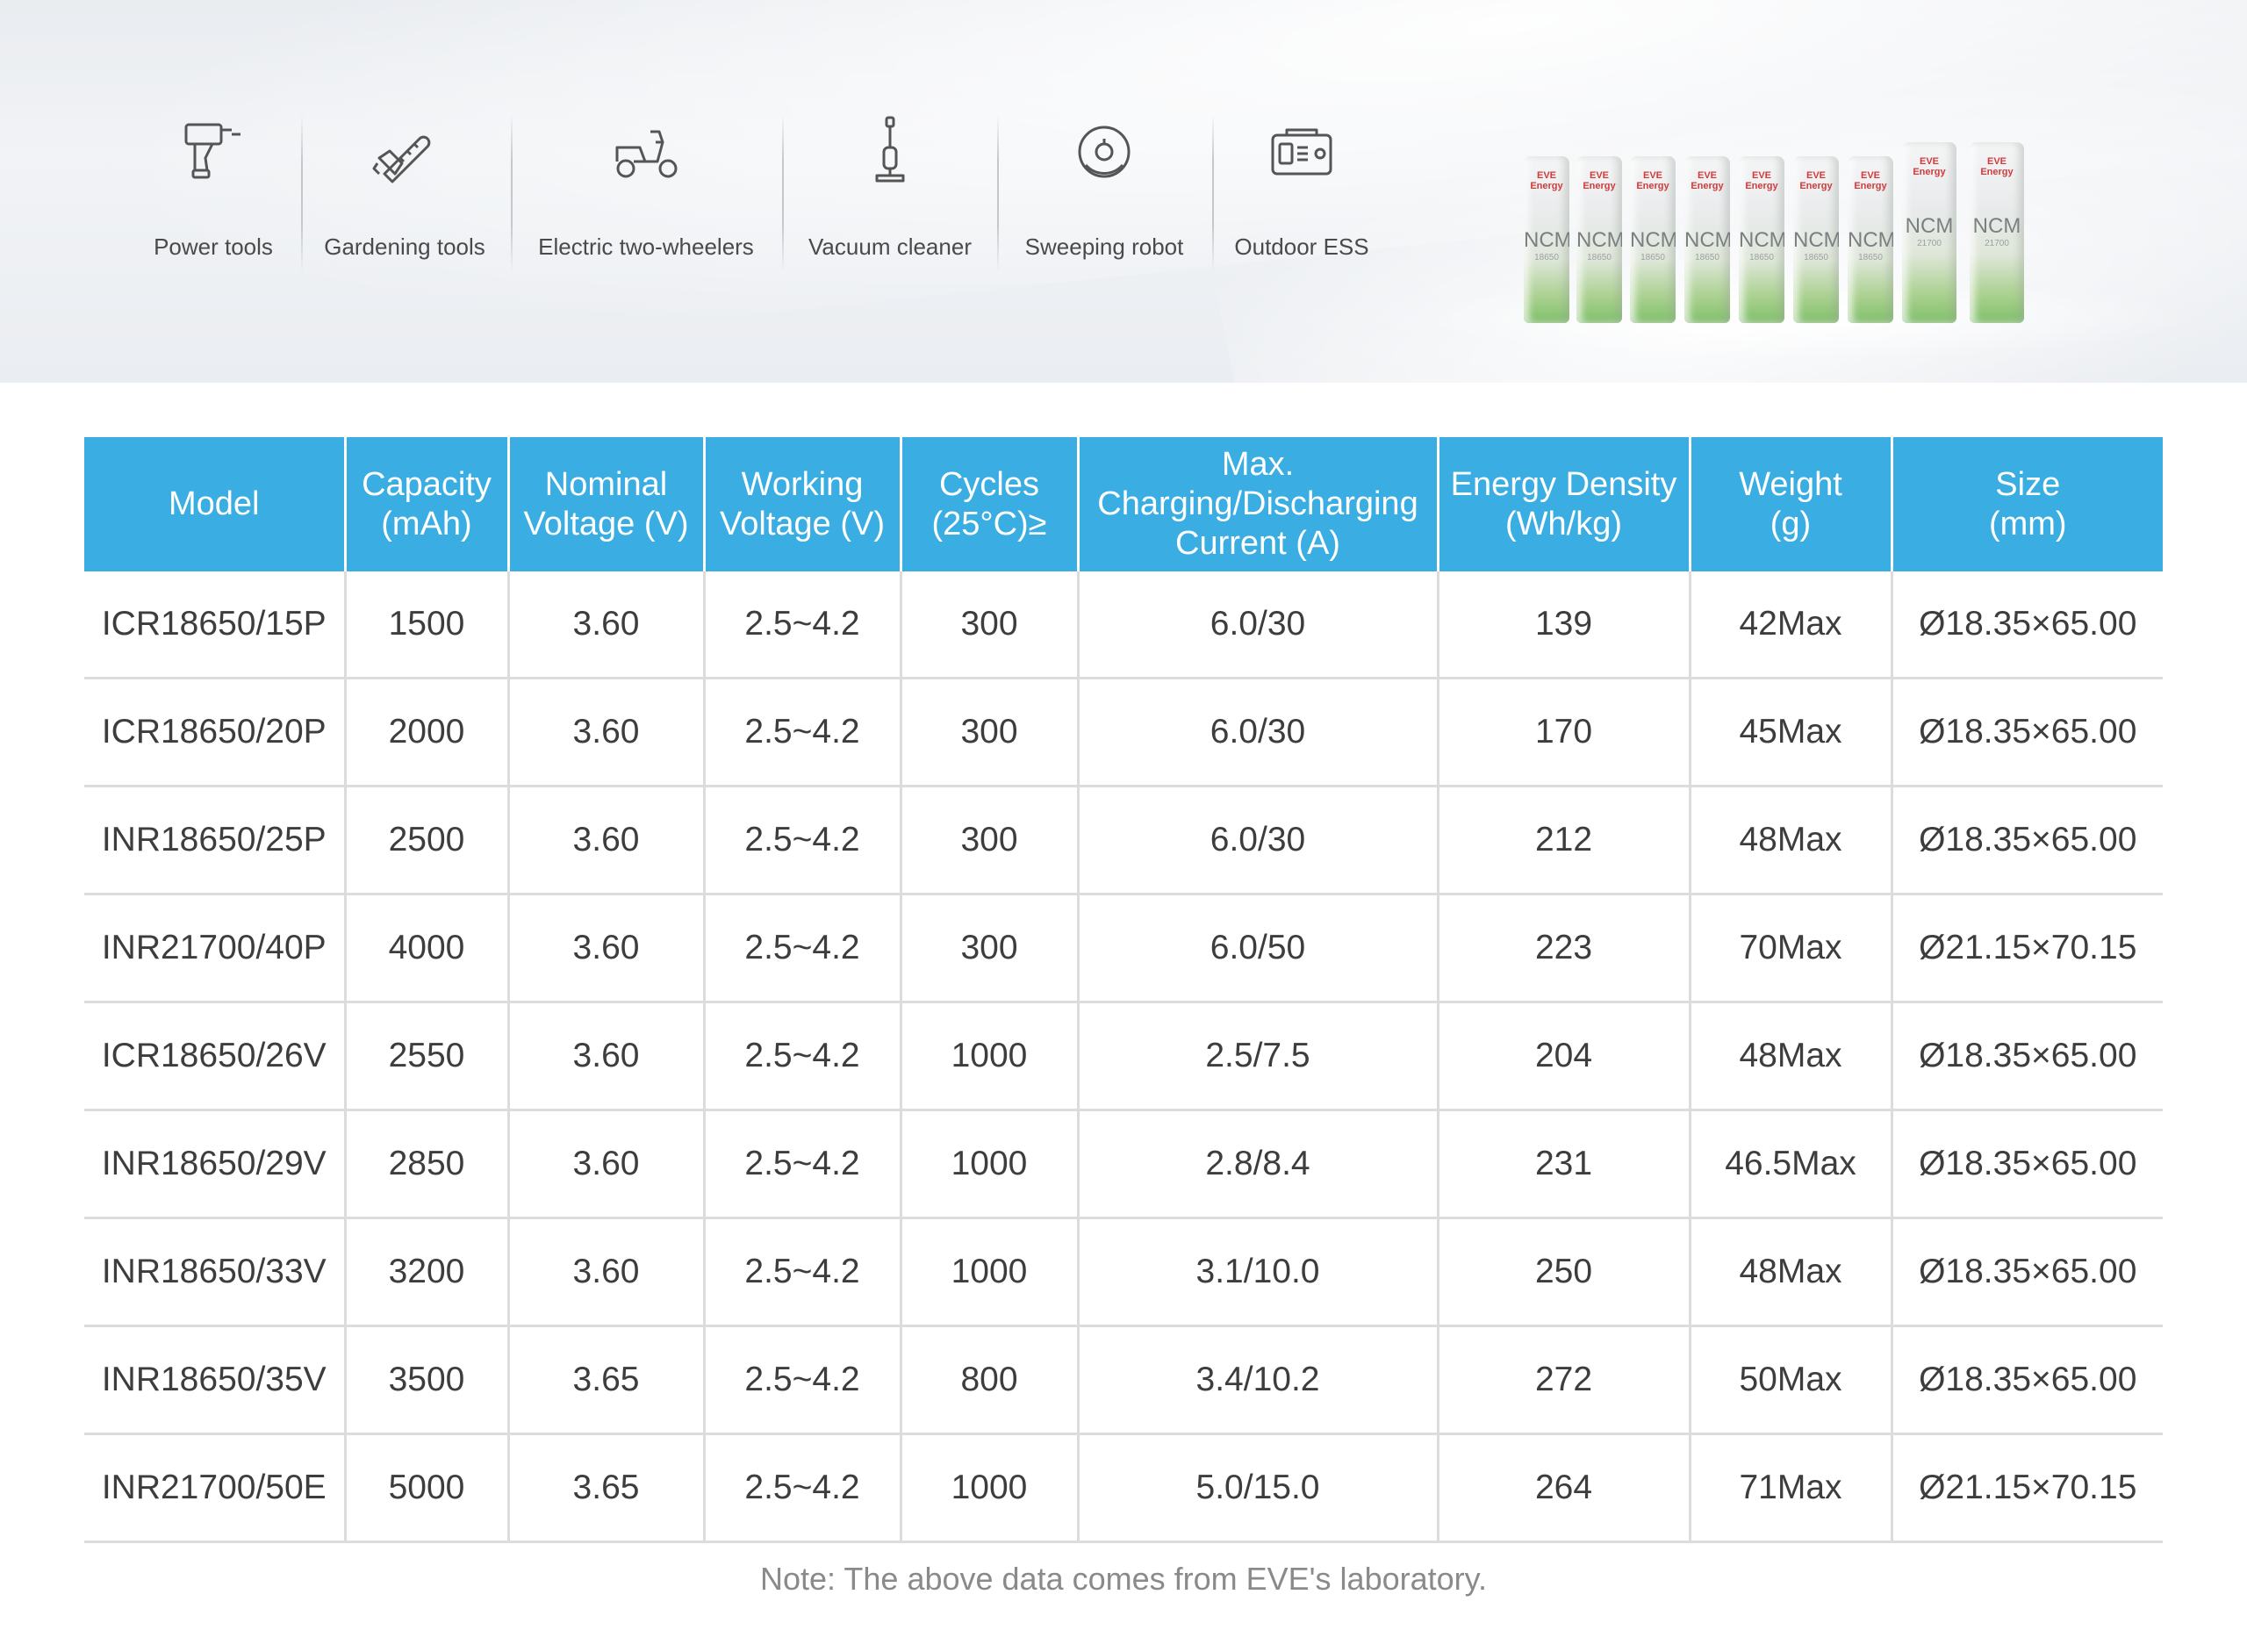 Image resolution: width=2247 pixels, height=1652 pixels. Describe the element at coordinates (2026, 504) in the screenshot. I see `column-header-size: Size (mm)` at that location.